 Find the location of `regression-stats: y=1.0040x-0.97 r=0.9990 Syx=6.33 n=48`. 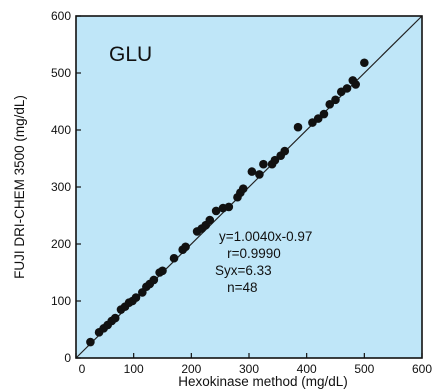

regression-stats: y=1.0040x-0.97 r=0.9990 Syx=6.33 n=48 is located at coordinates (263, 262).